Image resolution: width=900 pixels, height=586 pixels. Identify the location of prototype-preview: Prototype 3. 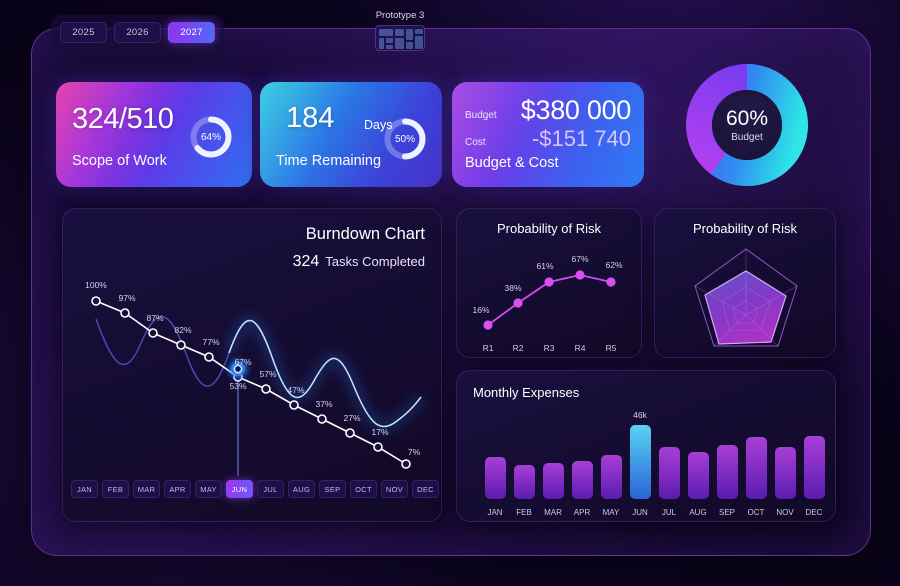
(400, 30).